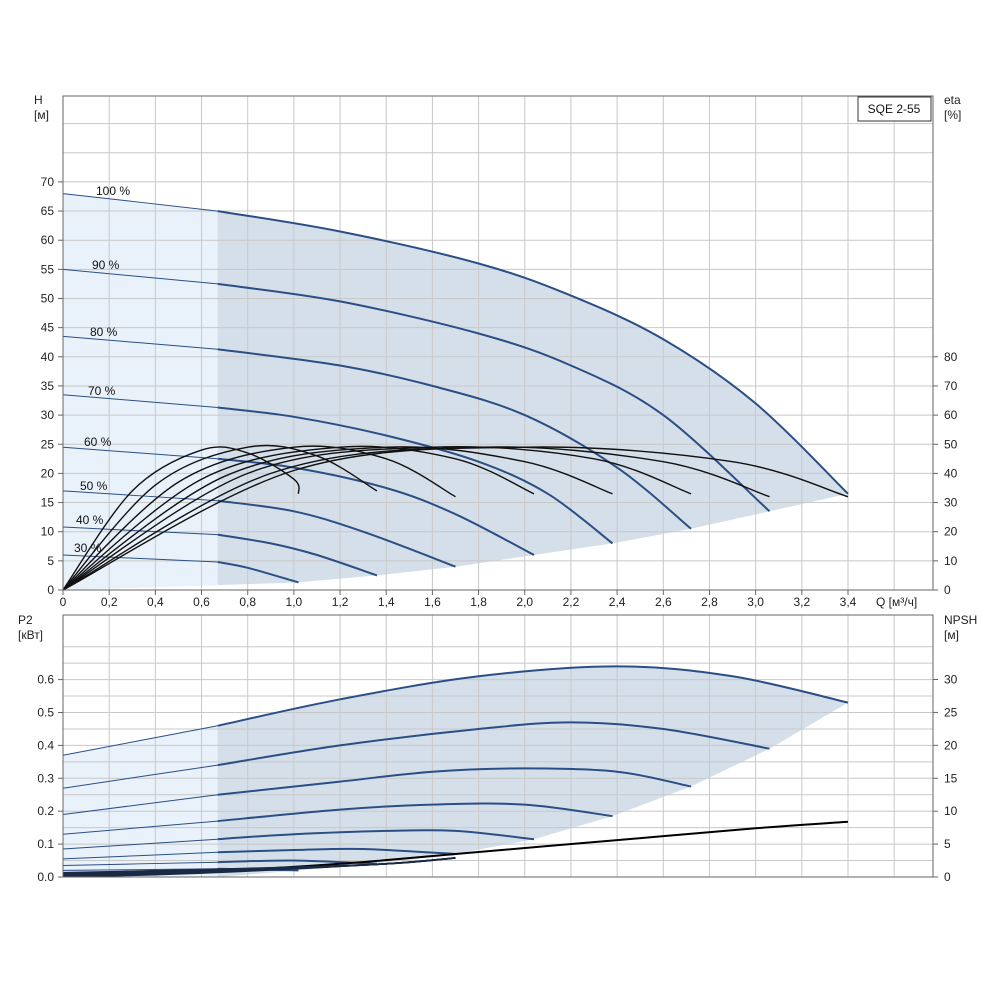 This screenshot has height=1000, width=1000. Describe the element at coordinates (63, 602) in the screenshot. I see `x-tick-0: 0` at that location.